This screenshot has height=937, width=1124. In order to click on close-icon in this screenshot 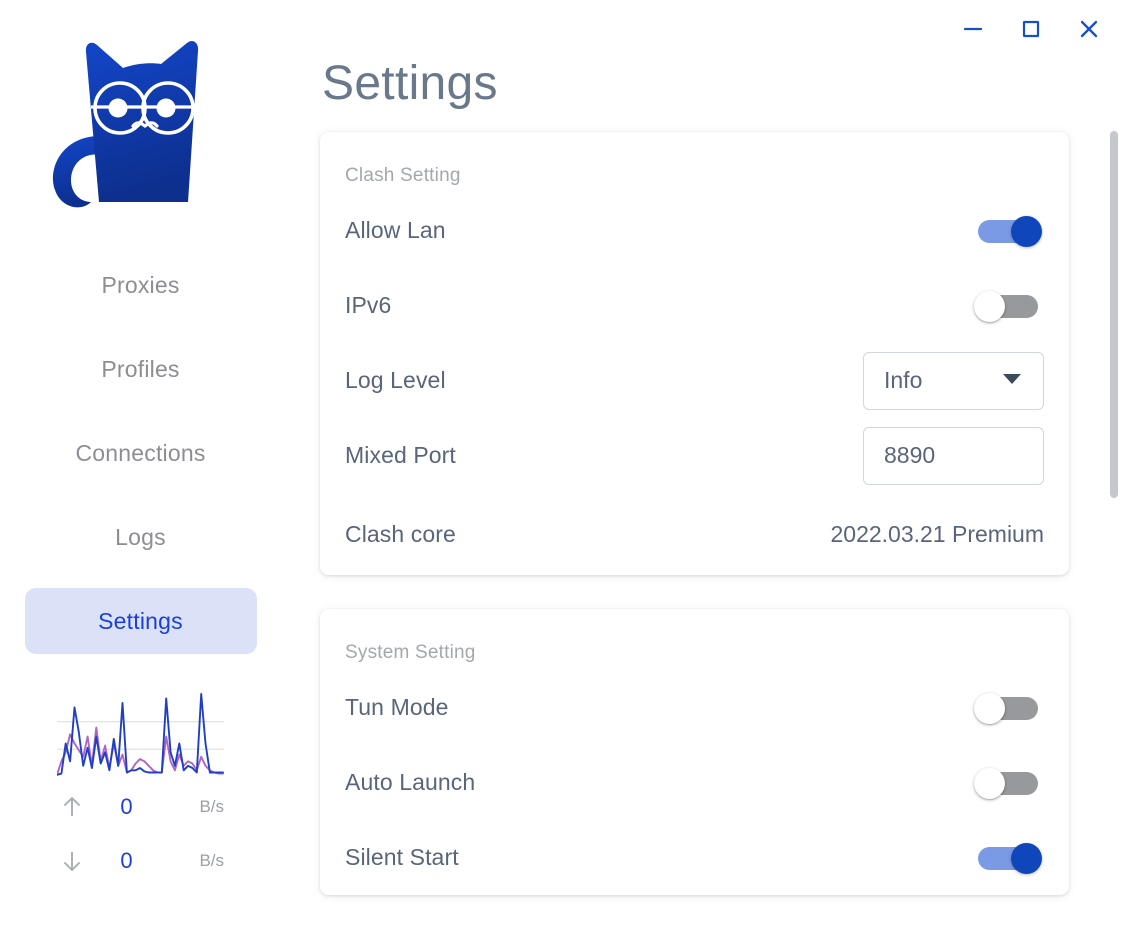, I will do `click(1089, 29)`.